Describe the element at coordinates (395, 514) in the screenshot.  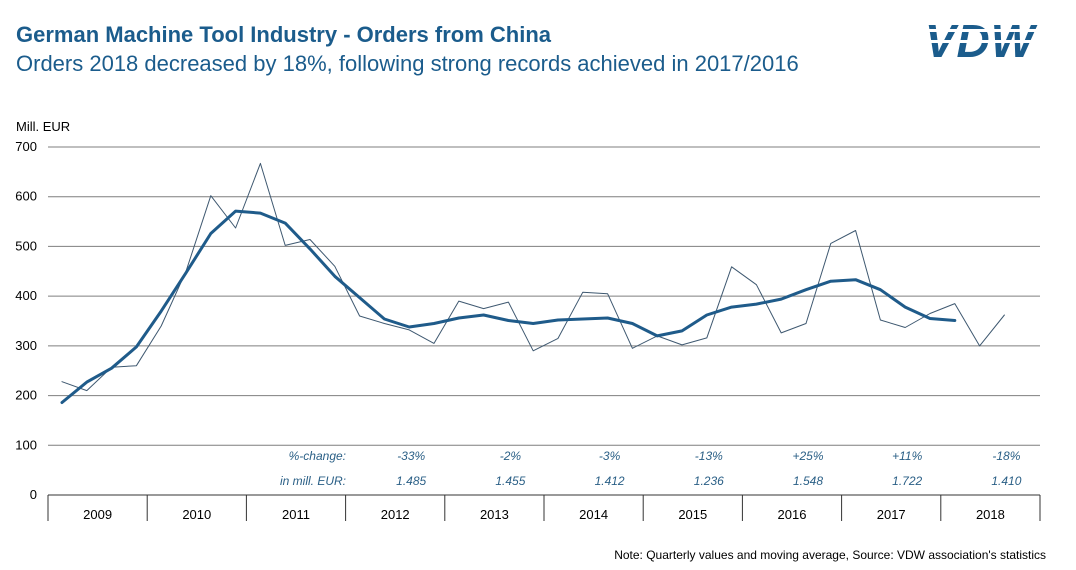
I see `x-tick-label: 2012` at that location.